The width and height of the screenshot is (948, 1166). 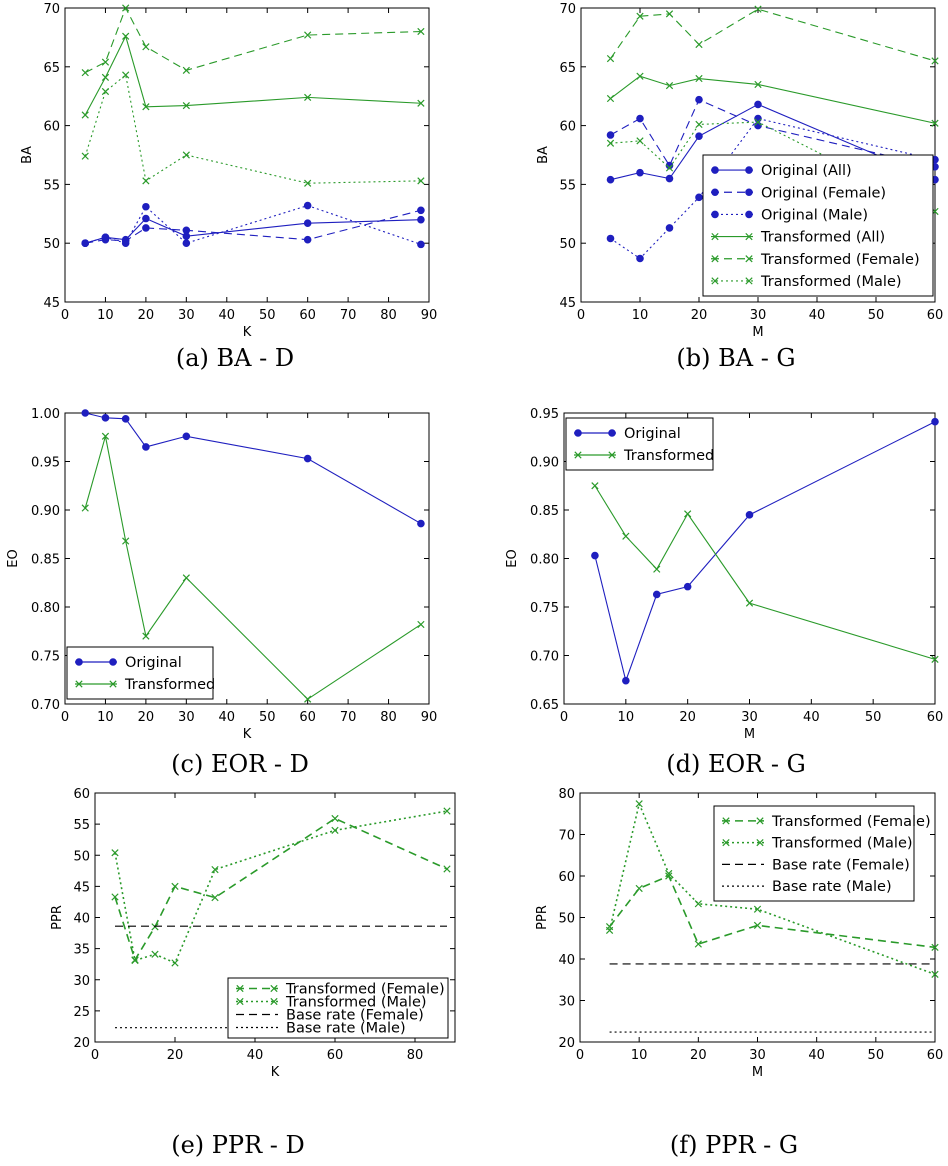 What do you see at coordinates (818, 225) in the screenshot?
I see `legend-box` at bounding box center [818, 225].